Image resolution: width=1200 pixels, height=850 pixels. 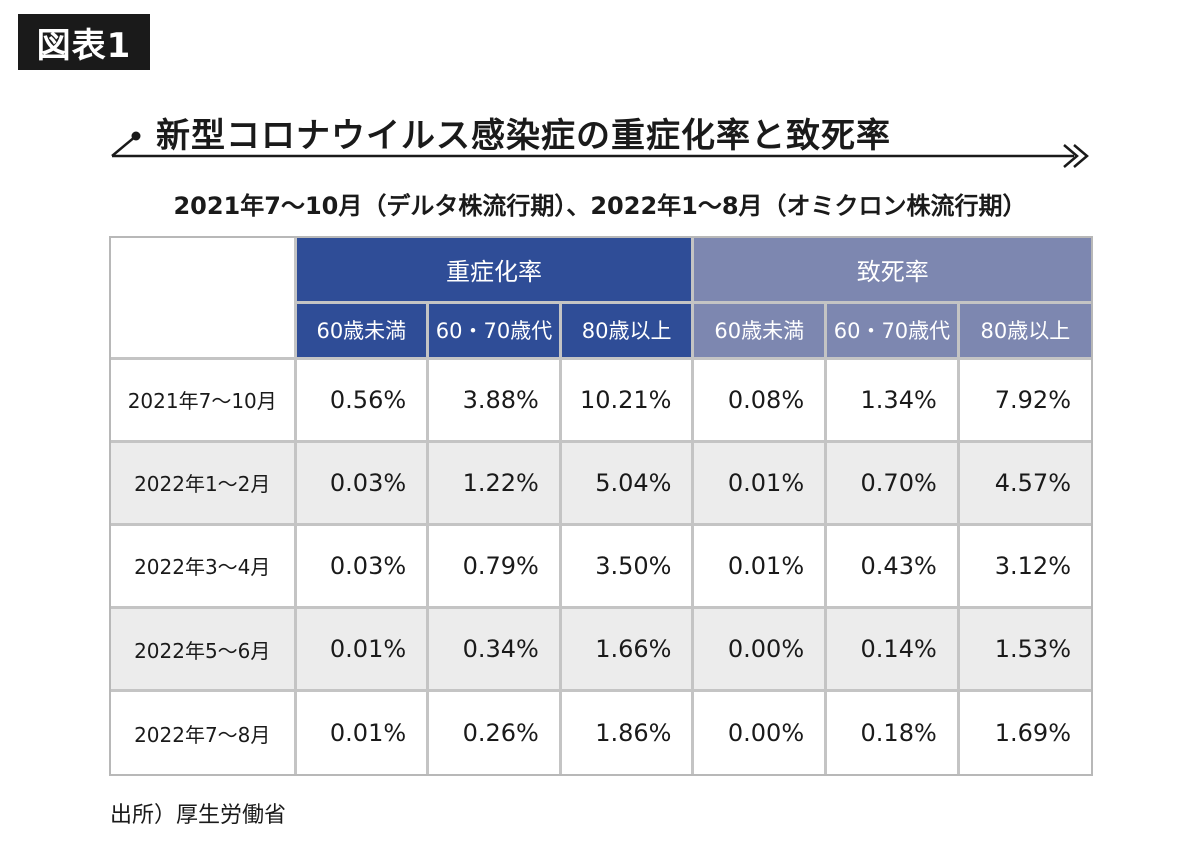 What do you see at coordinates (1024, 565) in the screenshot?
I see `value-cell: 3.12%` at bounding box center [1024, 565].